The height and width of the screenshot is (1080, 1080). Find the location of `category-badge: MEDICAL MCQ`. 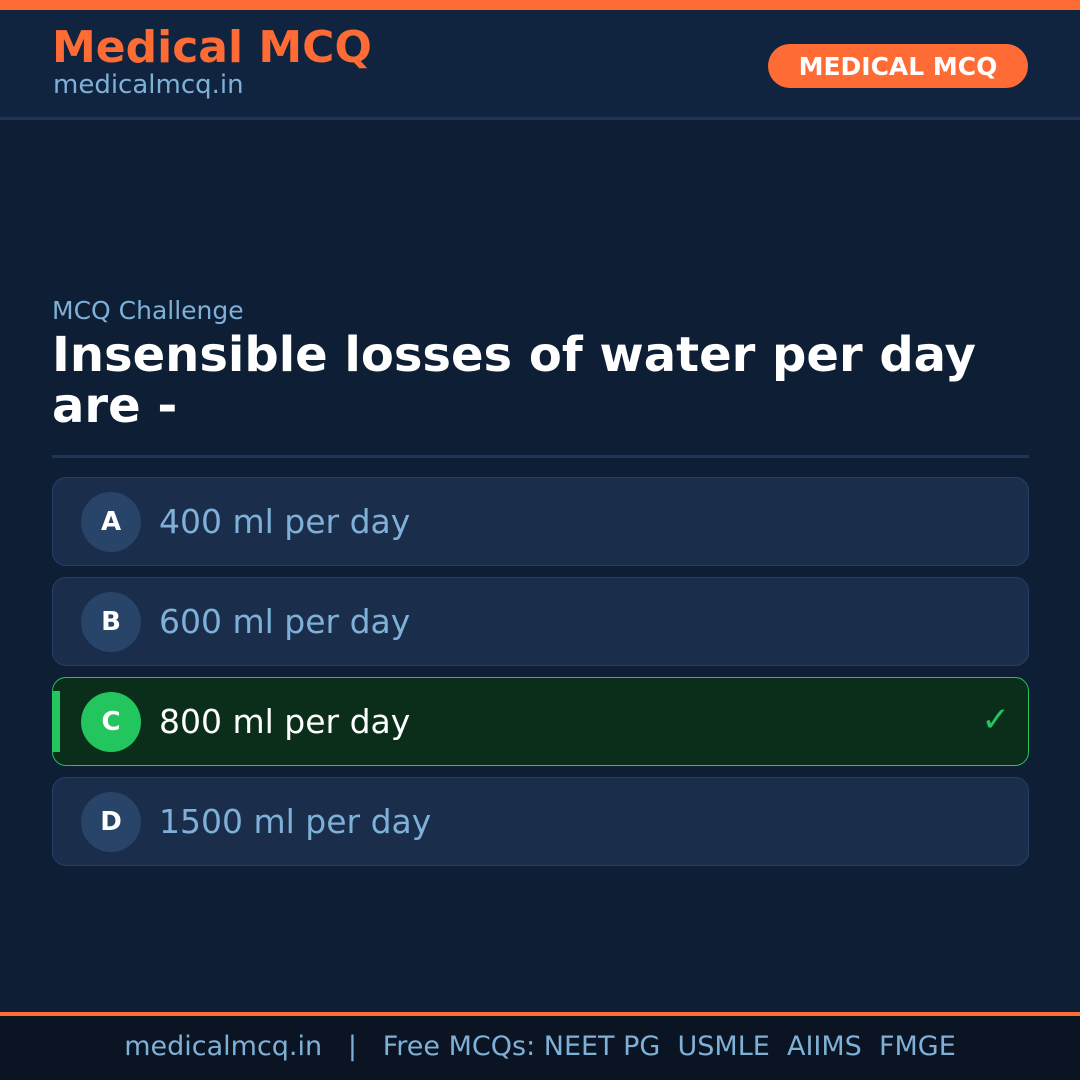

category-badge: MEDICAL MCQ is located at coordinates (898, 66).